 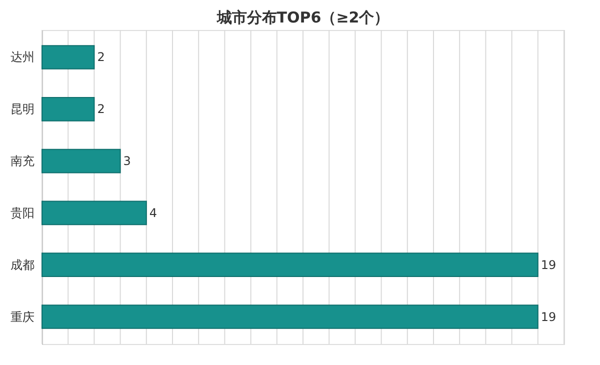 I want to click on y-tick-label: 昆明, so click(x=22, y=109).